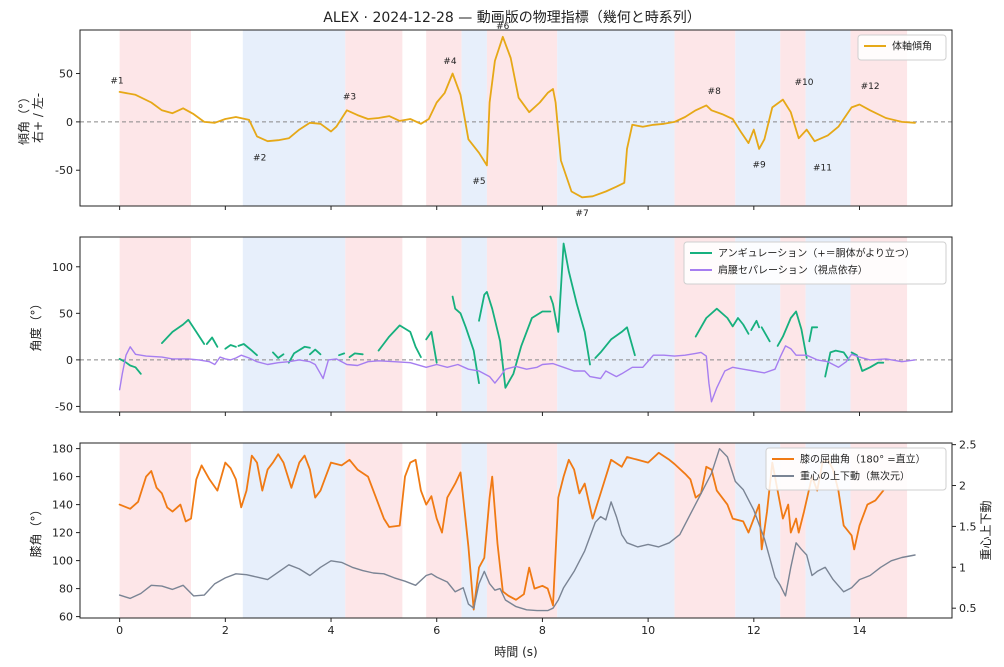 The width and height of the screenshot is (1004, 667). I want to click on x-tick-label: 14, so click(860, 630).